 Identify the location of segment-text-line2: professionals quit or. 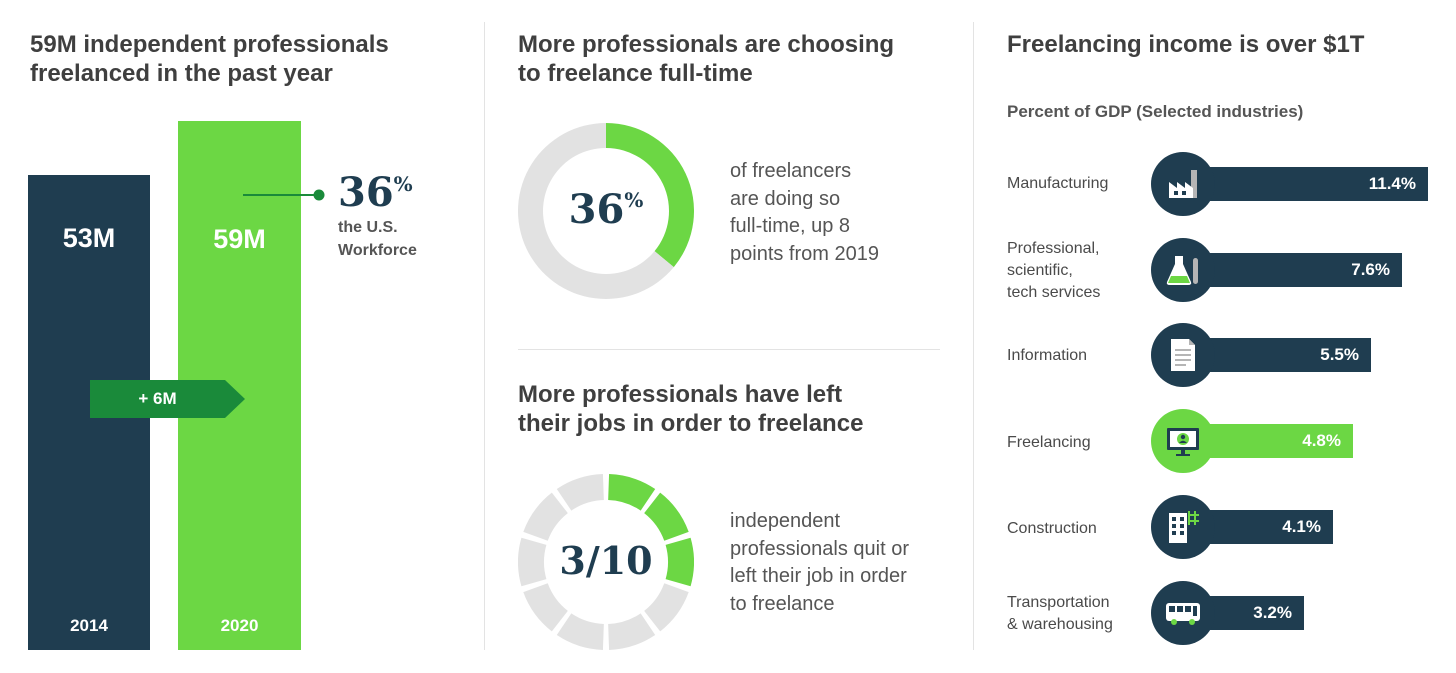
(819, 548).